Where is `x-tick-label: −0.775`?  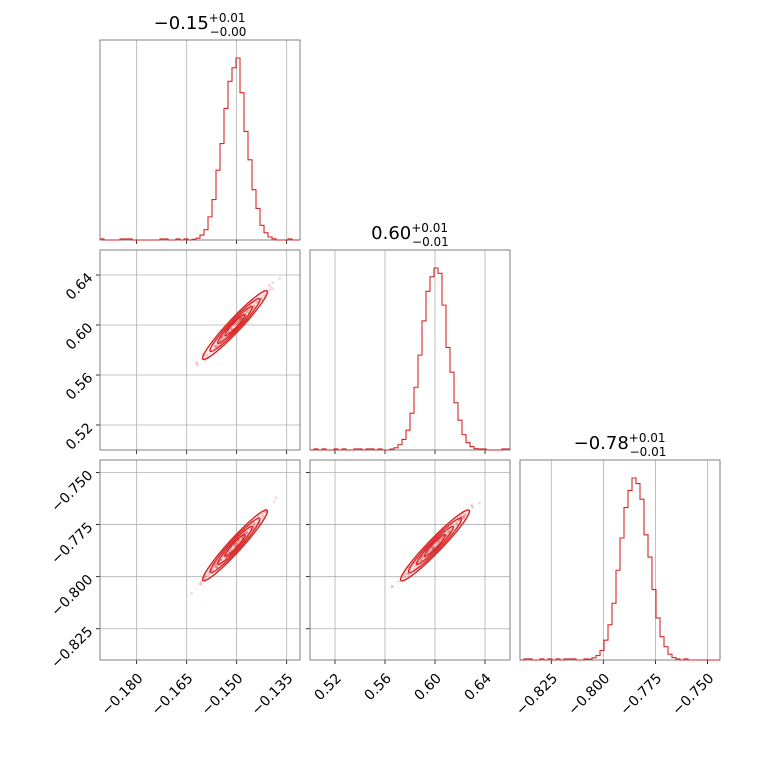 x-tick-label: −0.775 is located at coordinates (641, 695).